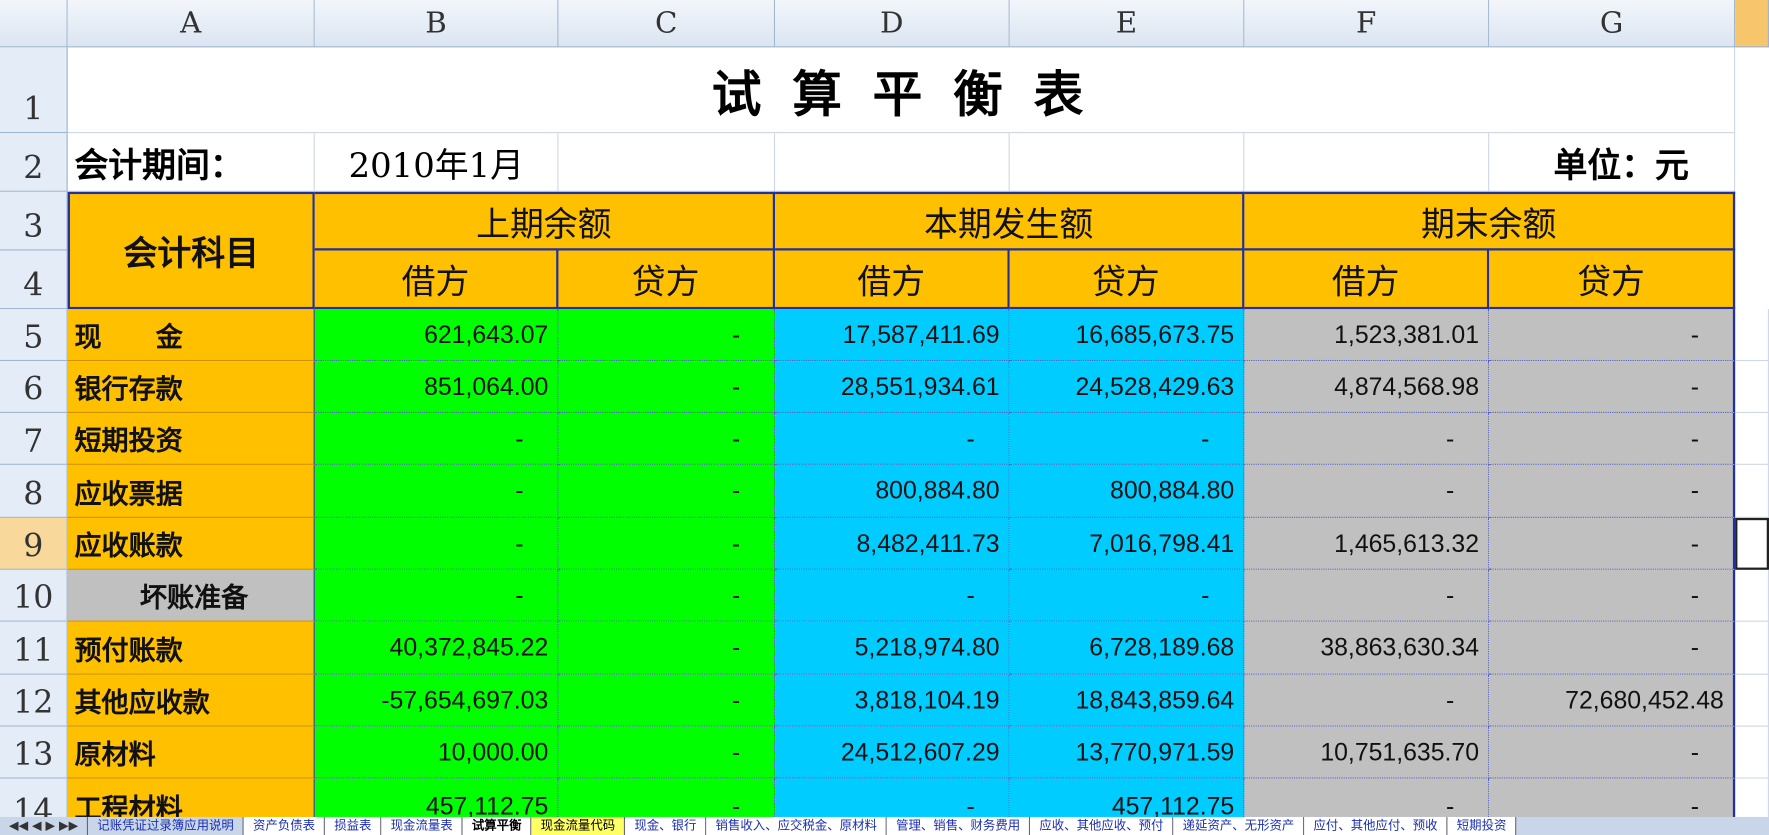 Image resolution: width=1769 pixels, height=835 pixels. What do you see at coordinates (1367, 752) in the screenshot?
I see `amount-cell: 10,751,635.70` at bounding box center [1367, 752].